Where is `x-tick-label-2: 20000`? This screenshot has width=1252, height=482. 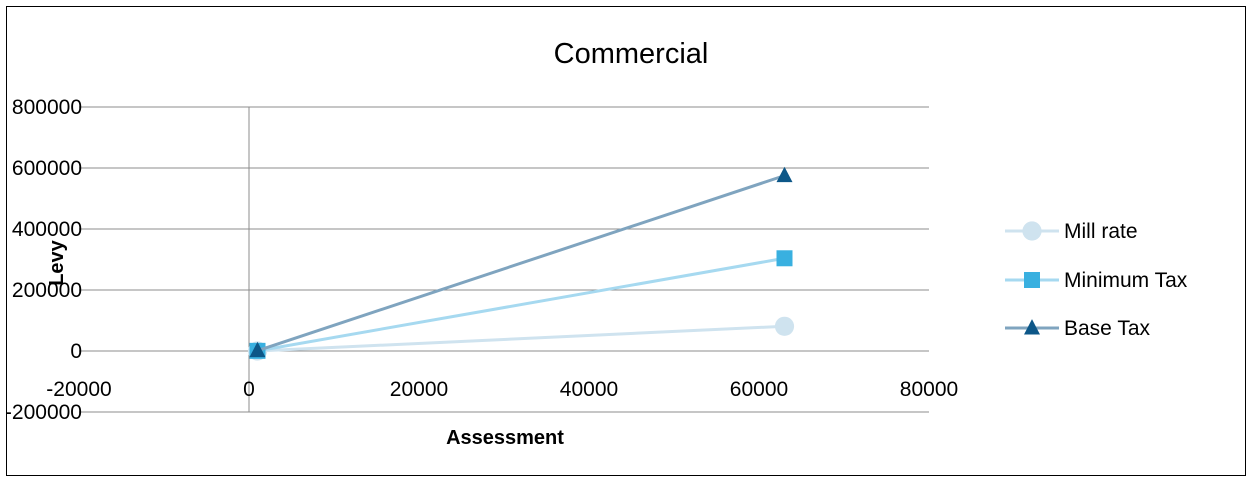
x-tick-label-2: 20000 is located at coordinates (419, 389).